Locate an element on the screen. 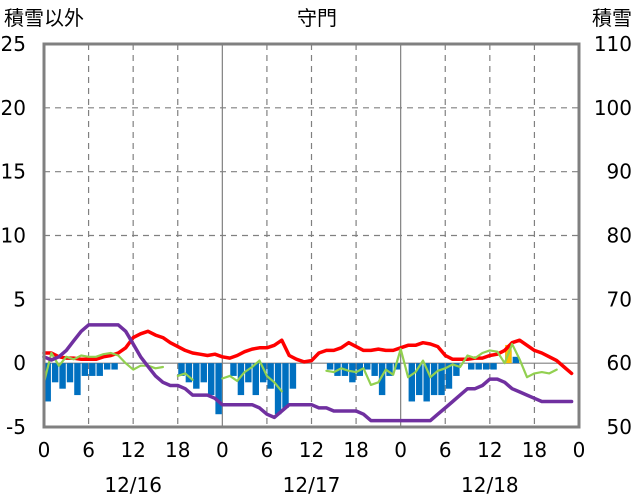  x-ticks: 0 6 12 18 0 6 12 18 0 6 12 18 0 is located at coordinates (312, 450).